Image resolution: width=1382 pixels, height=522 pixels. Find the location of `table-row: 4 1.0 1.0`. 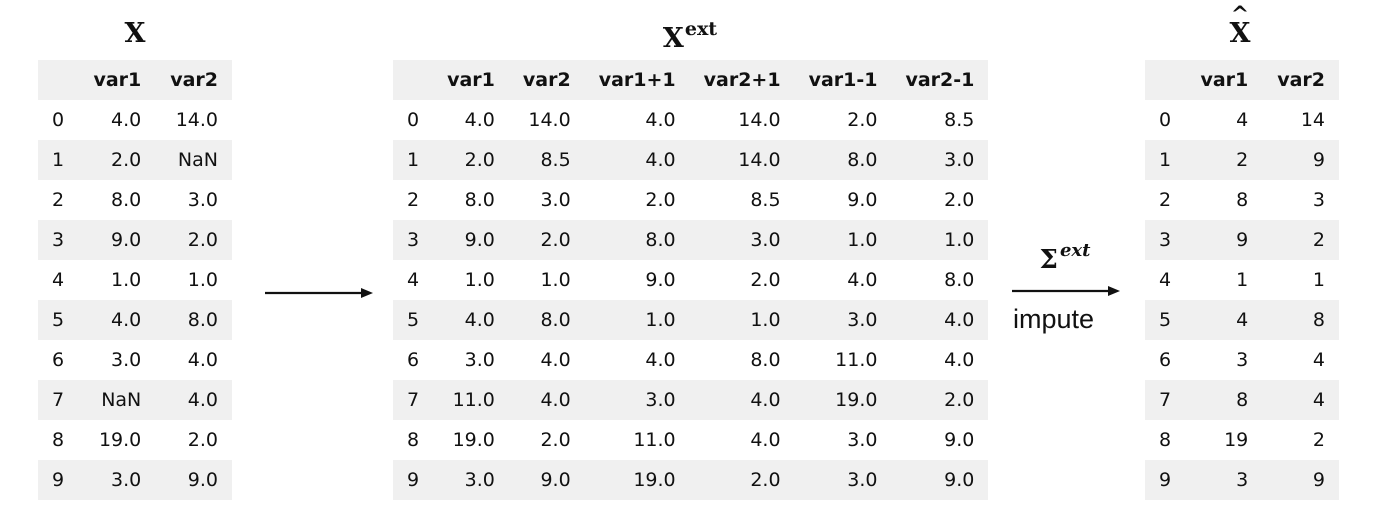

table-row: 4 1.0 1.0 is located at coordinates (135, 280).